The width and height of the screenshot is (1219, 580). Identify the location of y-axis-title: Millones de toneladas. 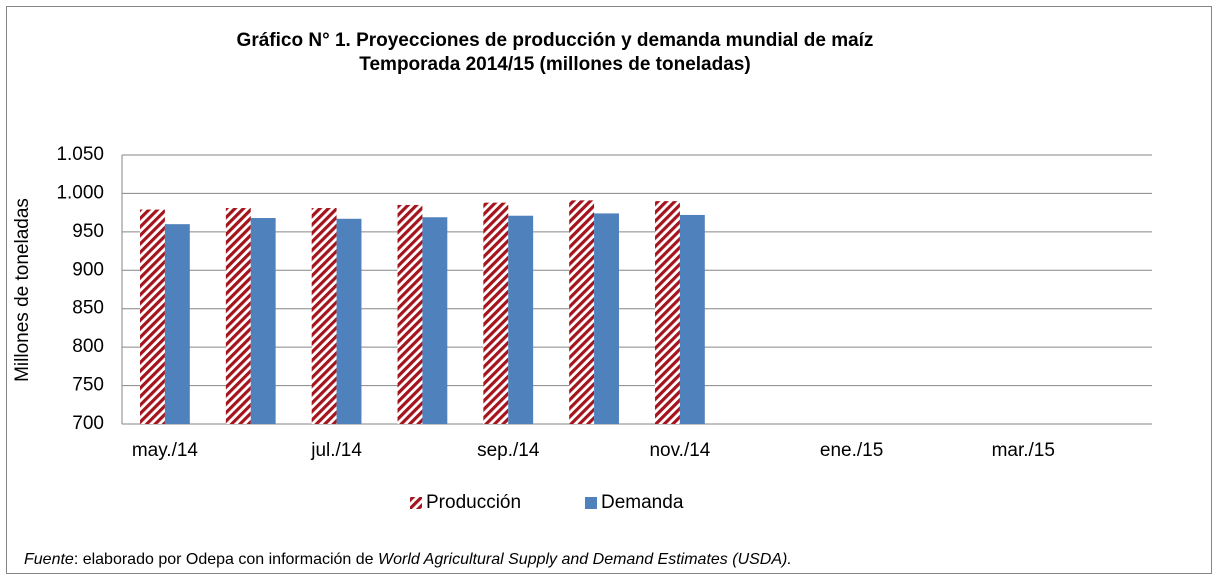
(22, 290).